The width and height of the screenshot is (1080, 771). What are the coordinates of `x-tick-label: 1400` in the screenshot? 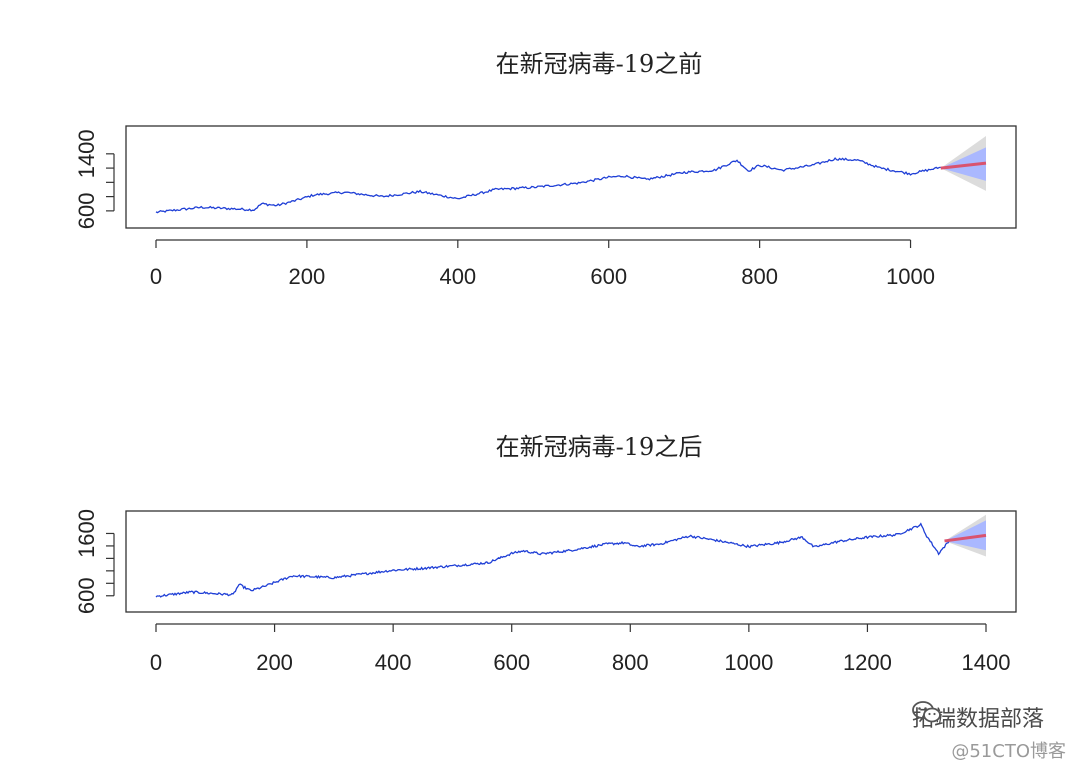 It's located at (986, 662).